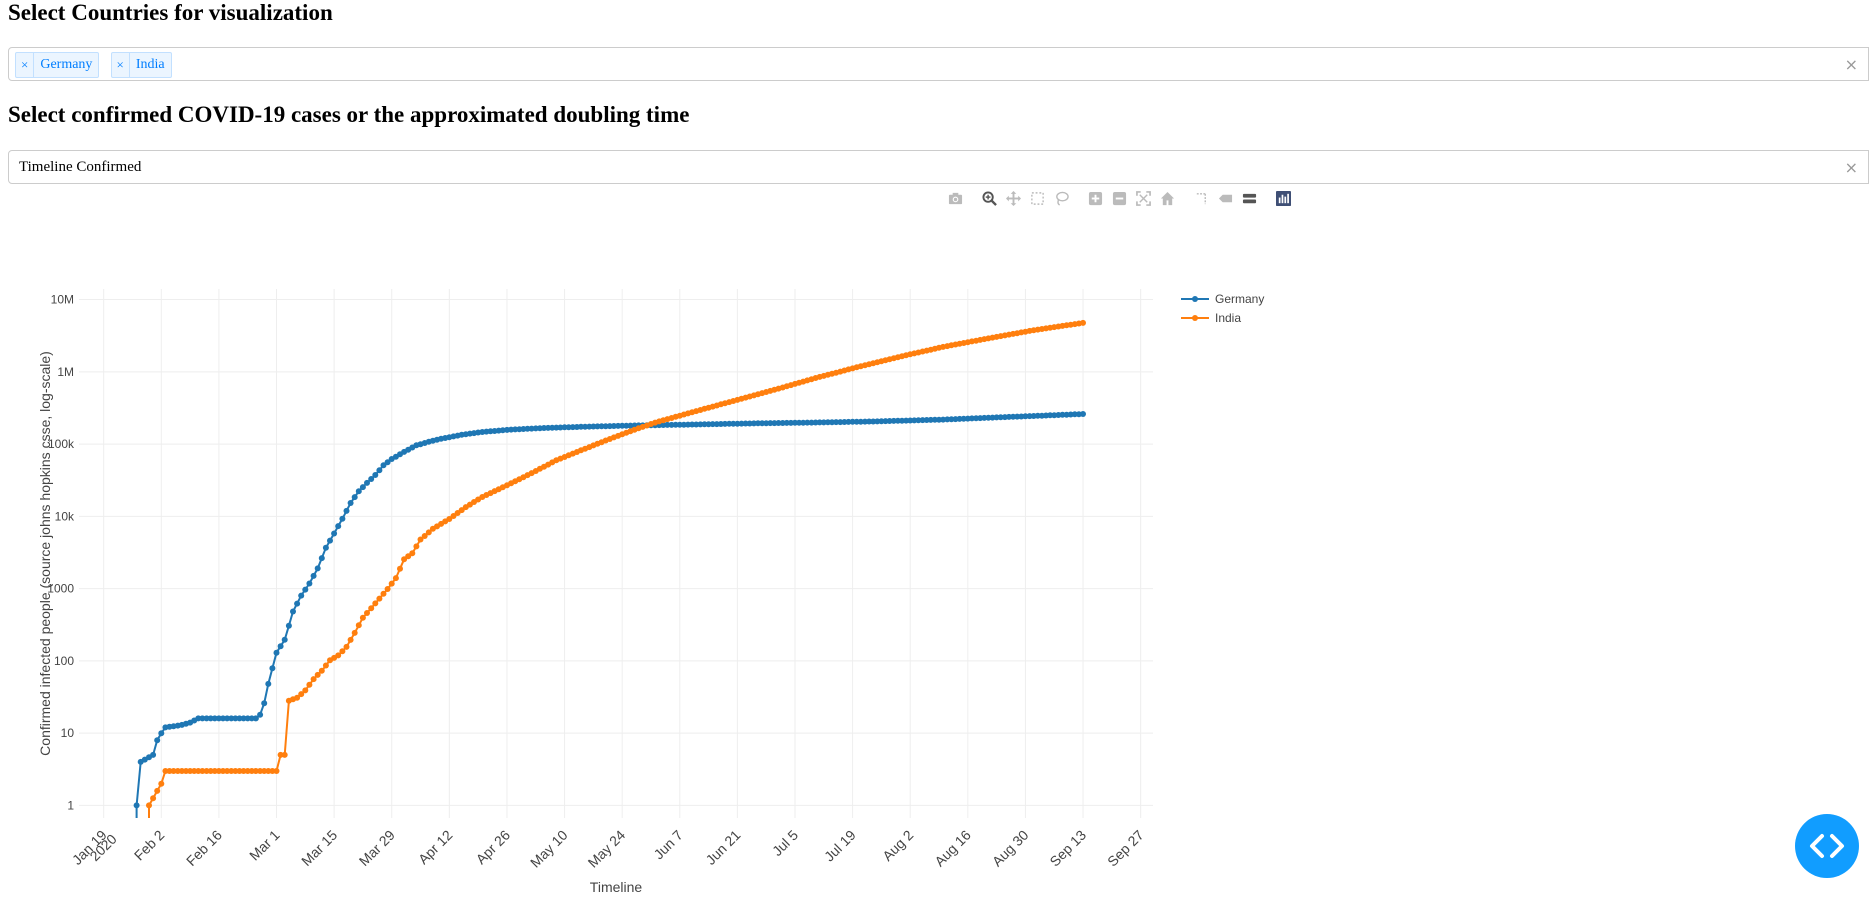  What do you see at coordinates (1061, 198) in the screenshot?
I see `lasso-select-icon` at bounding box center [1061, 198].